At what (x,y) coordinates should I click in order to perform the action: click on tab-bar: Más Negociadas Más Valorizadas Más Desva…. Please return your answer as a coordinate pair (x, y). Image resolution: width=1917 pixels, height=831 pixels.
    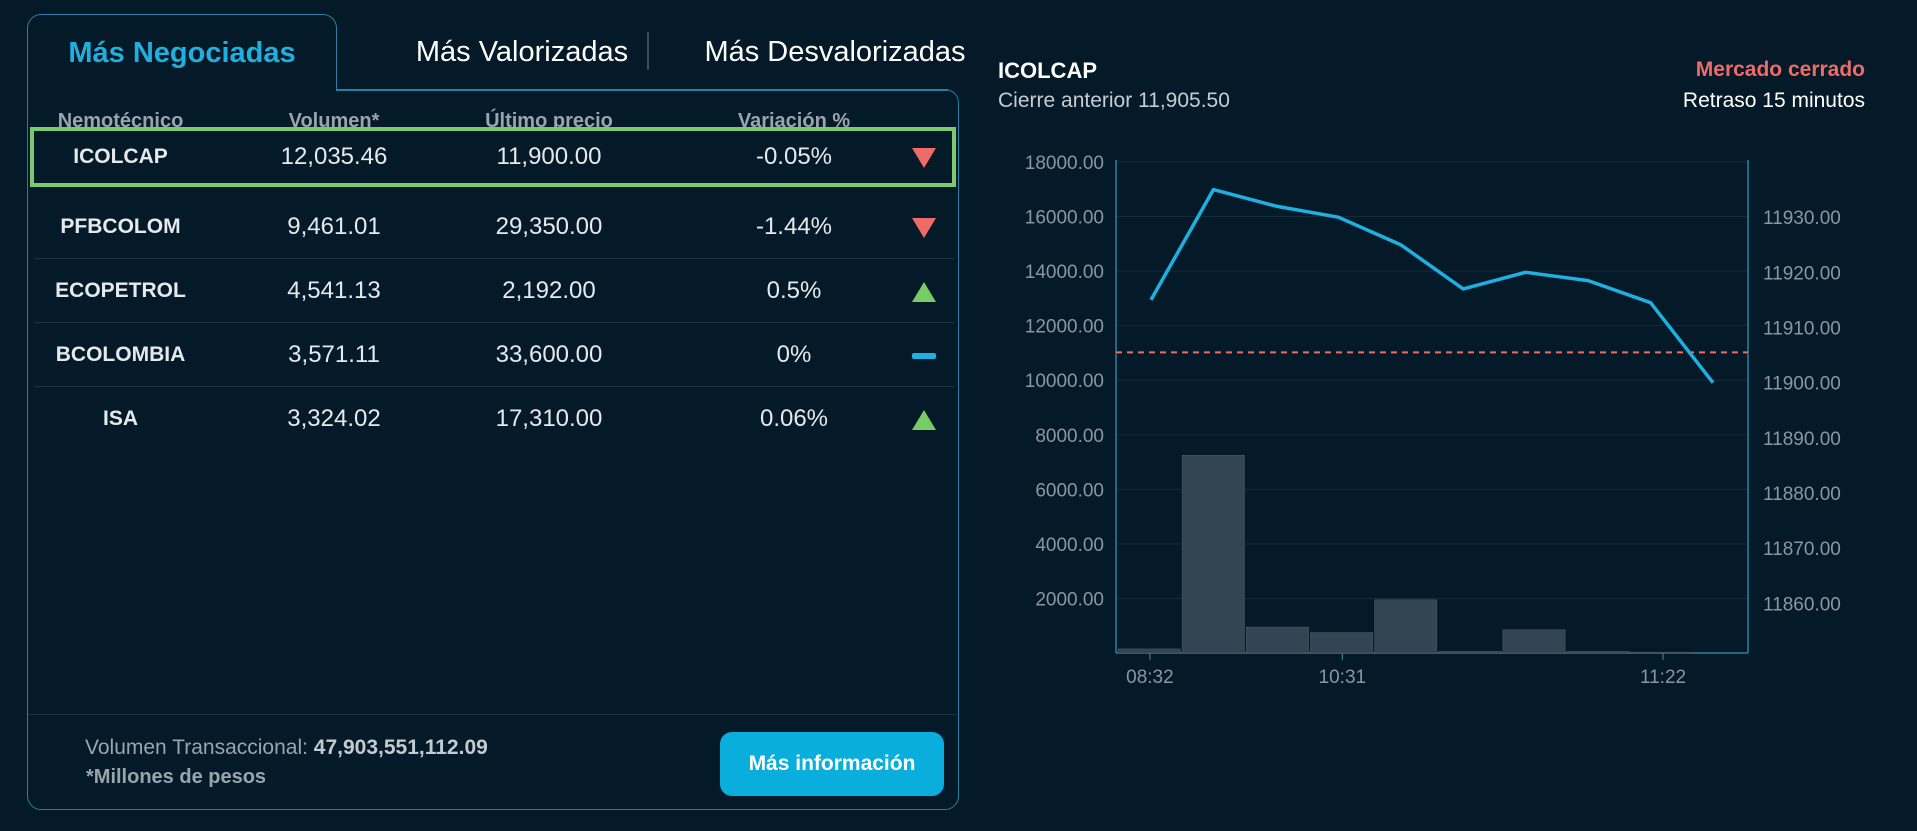
    Looking at the image, I should click on (496, 52).